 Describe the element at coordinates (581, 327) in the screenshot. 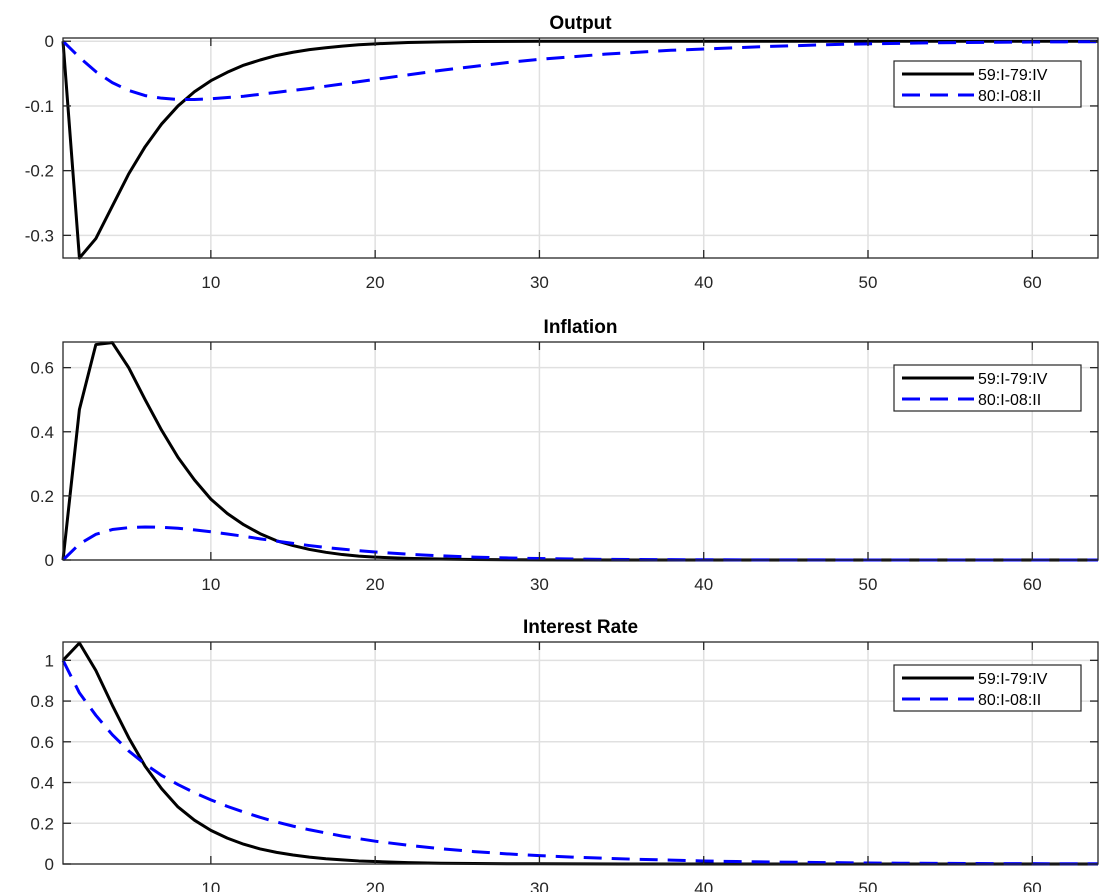

I see `panel-title: Inflation` at that location.